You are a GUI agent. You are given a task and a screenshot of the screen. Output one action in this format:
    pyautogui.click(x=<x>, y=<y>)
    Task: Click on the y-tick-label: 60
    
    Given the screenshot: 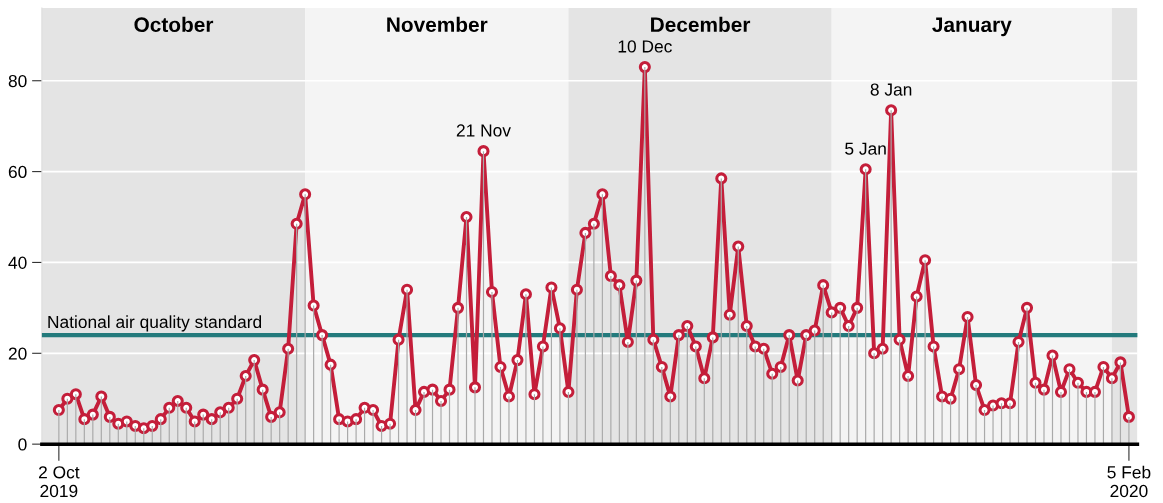 What is the action you would take?
    pyautogui.click(x=17, y=172)
    